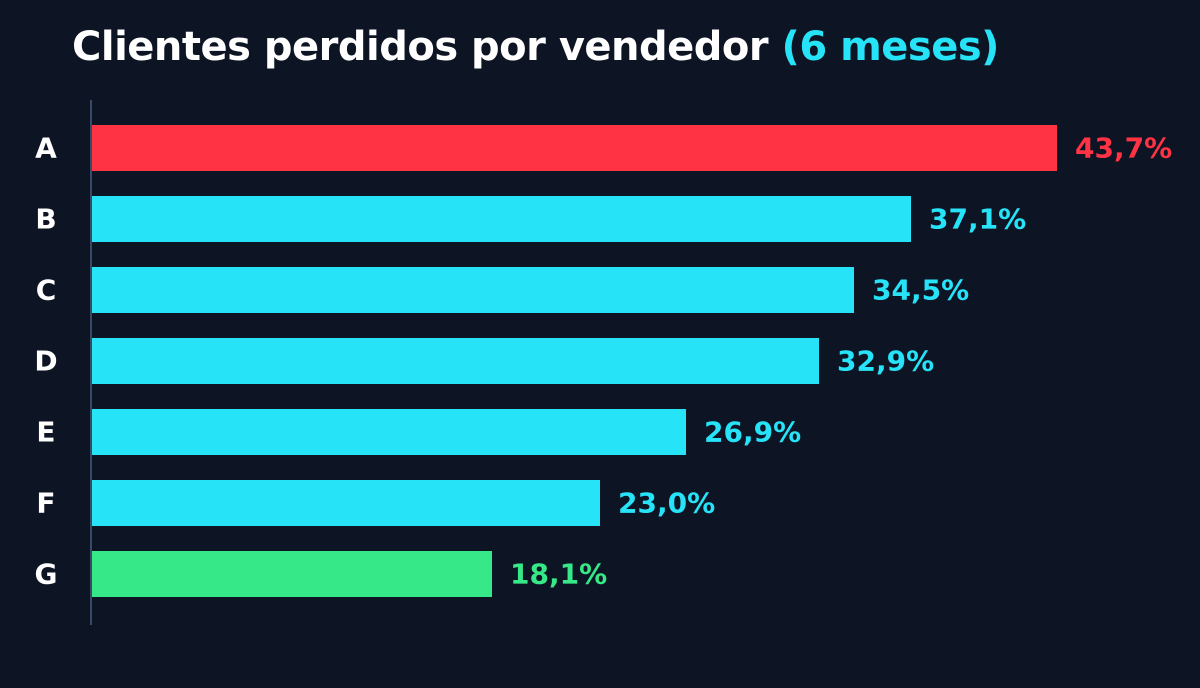 The height and width of the screenshot is (688, 1200). Describe the element at coordinates (45, 503) in the screenshot. I see `category-label-f: F` at that location.